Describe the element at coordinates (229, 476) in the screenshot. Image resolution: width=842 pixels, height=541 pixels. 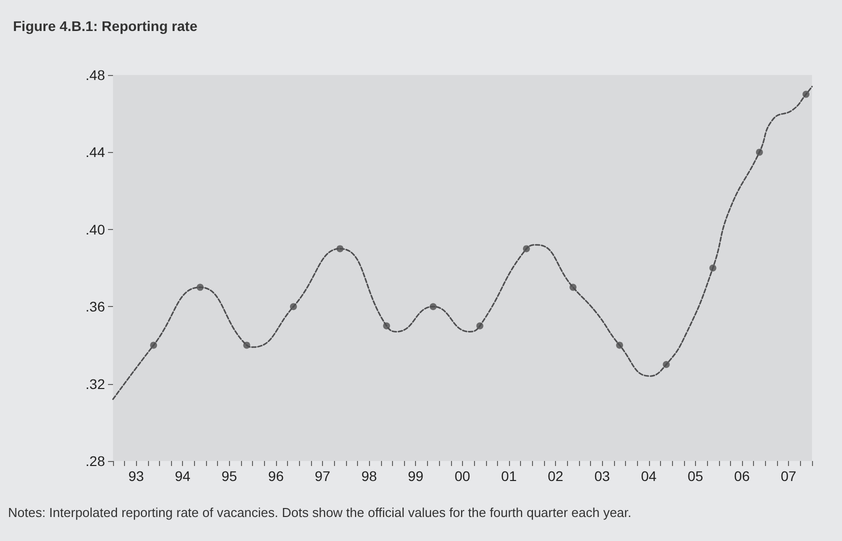
I see `x-tick-label: 95` at that location.